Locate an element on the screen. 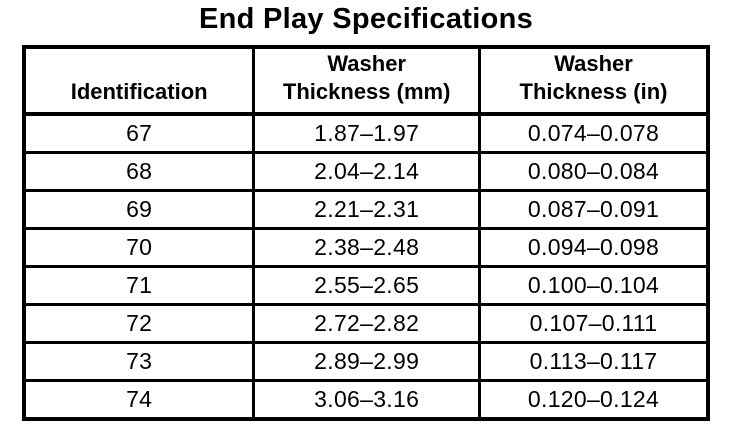  table-row: 69 2.21–2.31 0.087–0.091 is located at coordinates (366, 209).